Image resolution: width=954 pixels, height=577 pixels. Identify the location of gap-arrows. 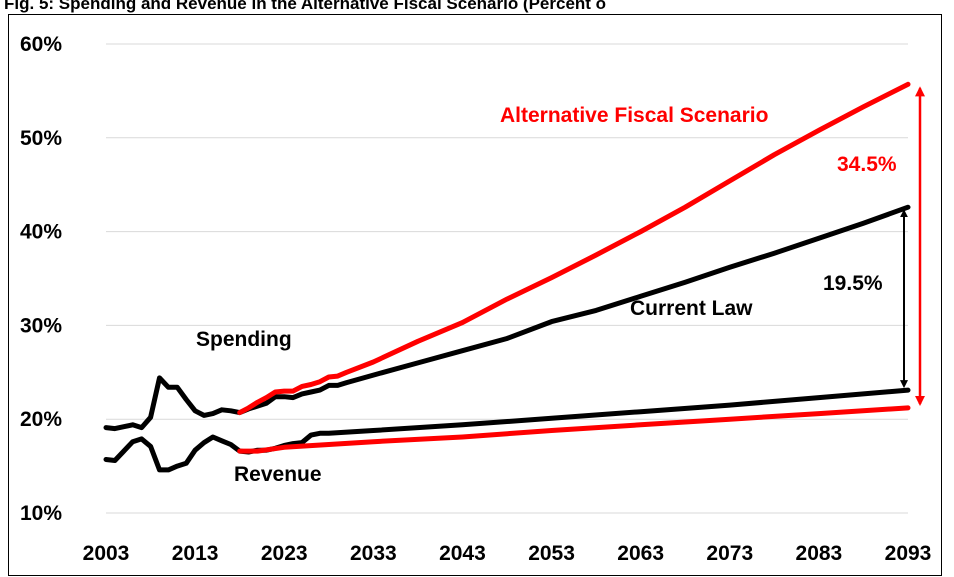
(912, 246).